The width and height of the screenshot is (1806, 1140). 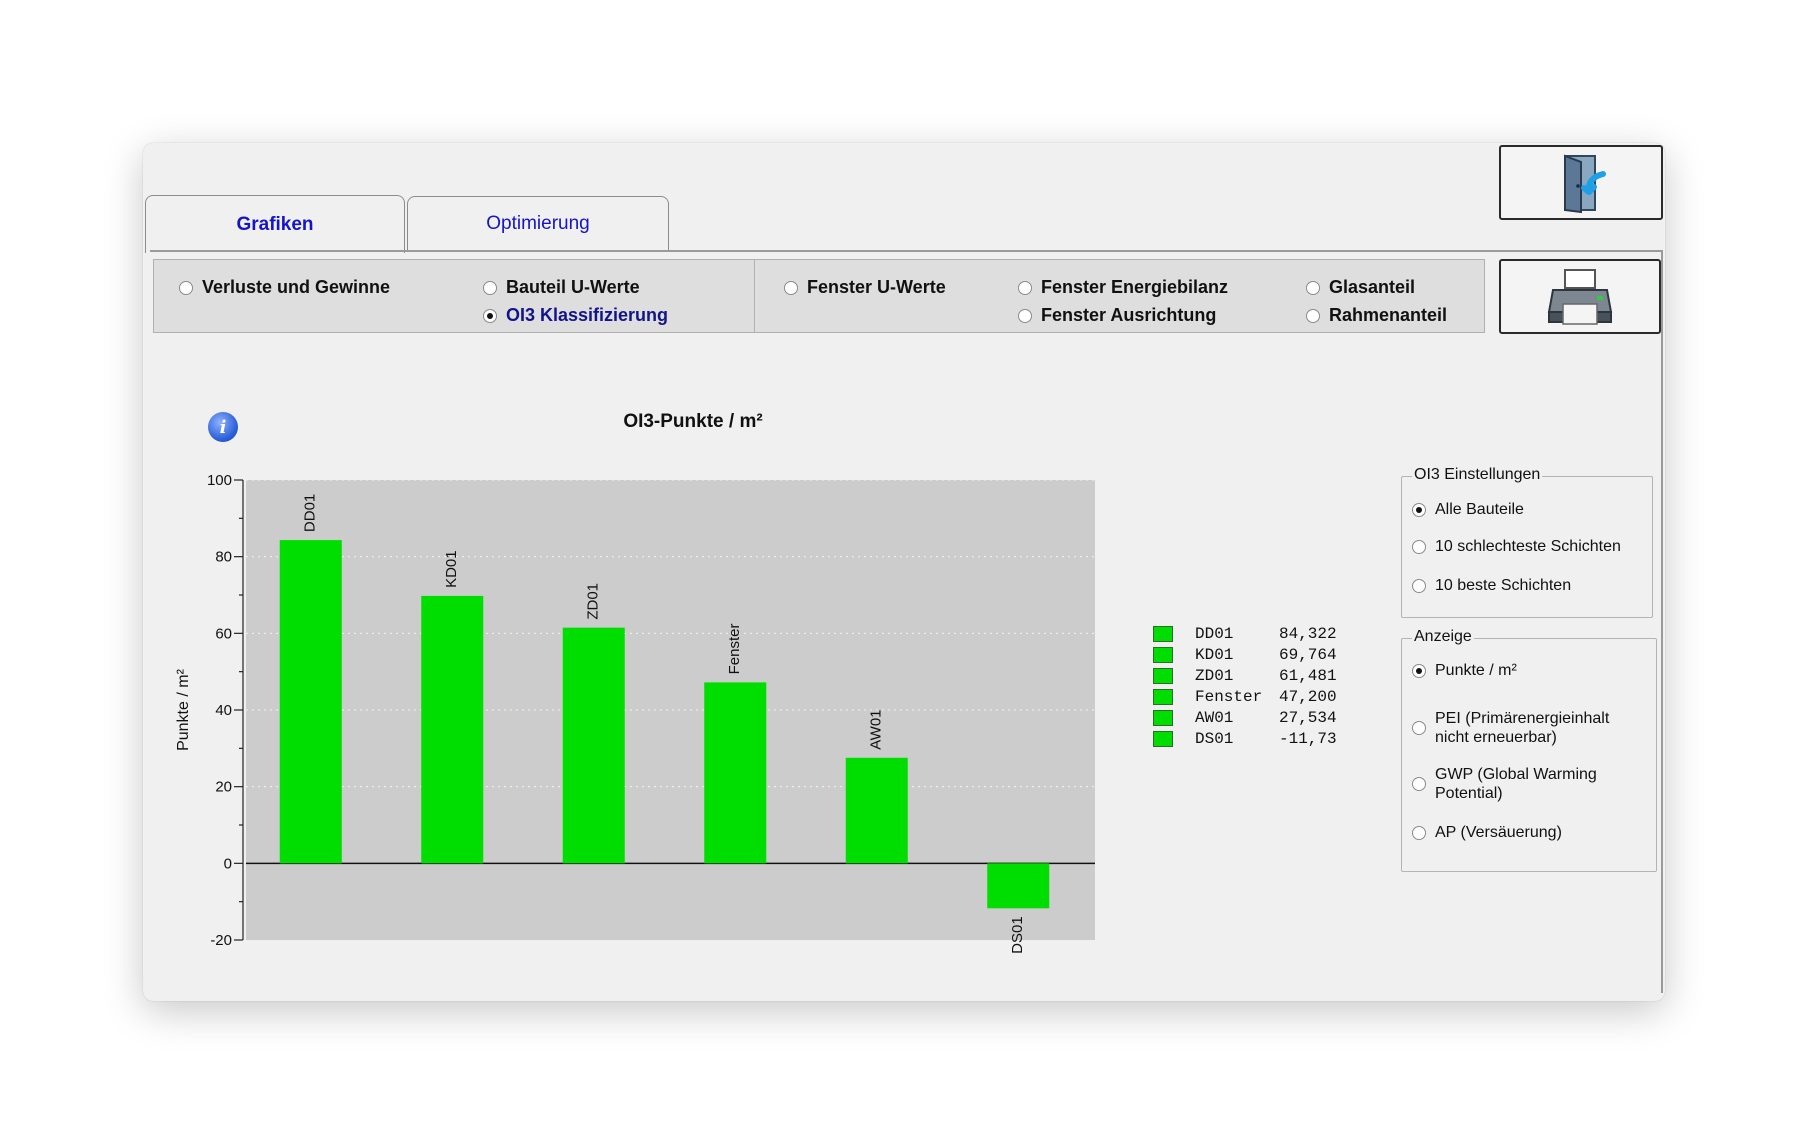 What do you see at coordinates (876, 810) in the screenshot?
I see `bar-aw01` at bounding box center [876, 810].